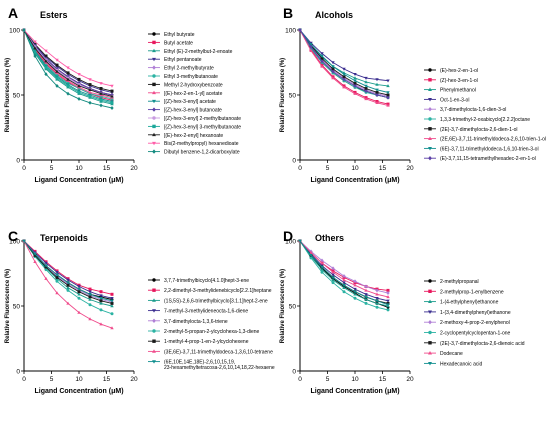 The width and height of the screenshot is (550, 446). Describe the element at coordinates (473, 110) in the screenshot. I see `legend-label: 3,7-dimethylocta-1,6-dien-3-ol` at that location.